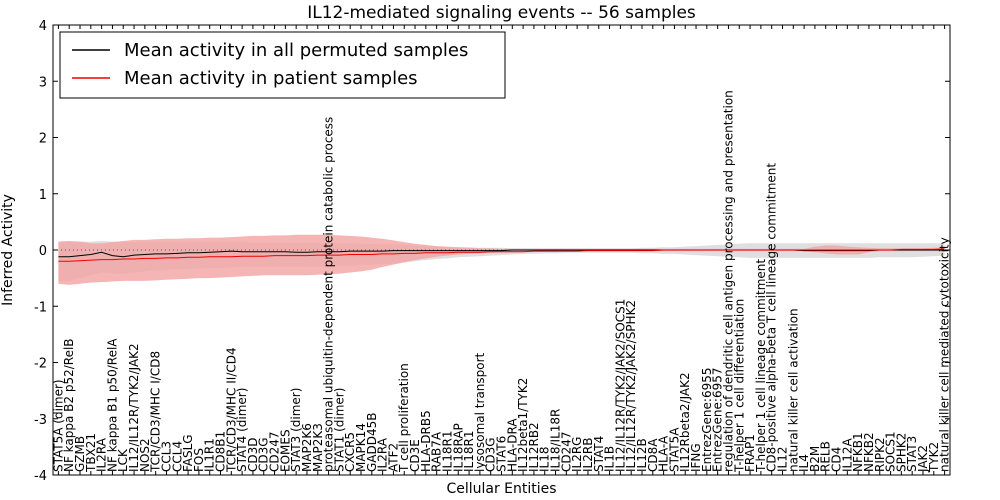  I want to click on entity-label: IL12Rbeta2/JAK2, so click(685, 422).